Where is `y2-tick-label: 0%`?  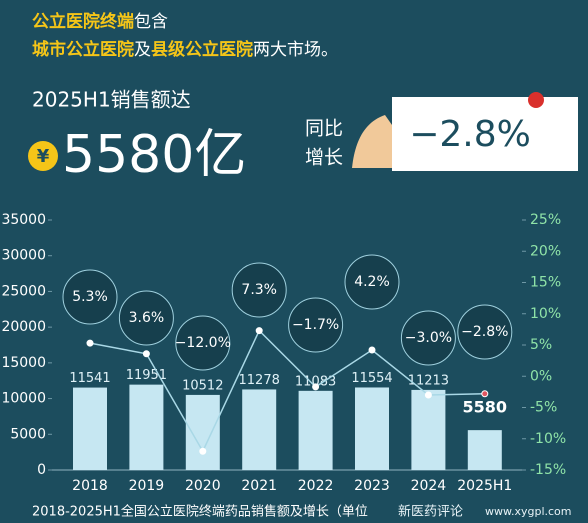 y2-tick-label: 0% is located at coordinates (541, 376).